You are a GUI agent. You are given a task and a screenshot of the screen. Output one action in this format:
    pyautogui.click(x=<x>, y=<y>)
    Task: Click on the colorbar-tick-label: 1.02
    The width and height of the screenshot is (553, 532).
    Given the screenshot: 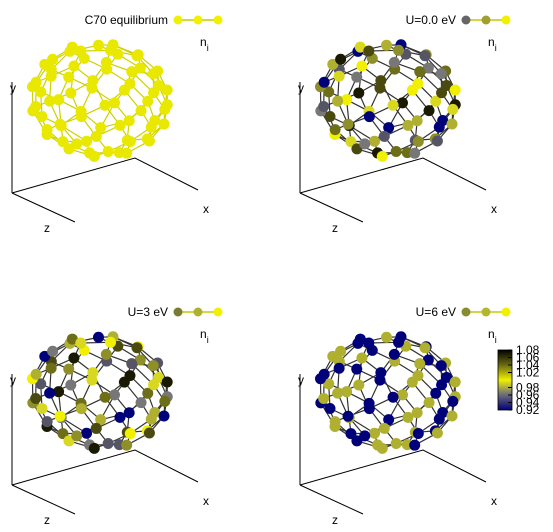 What is the action you would take?
    pyautogui.click(x=528, y=373)
    